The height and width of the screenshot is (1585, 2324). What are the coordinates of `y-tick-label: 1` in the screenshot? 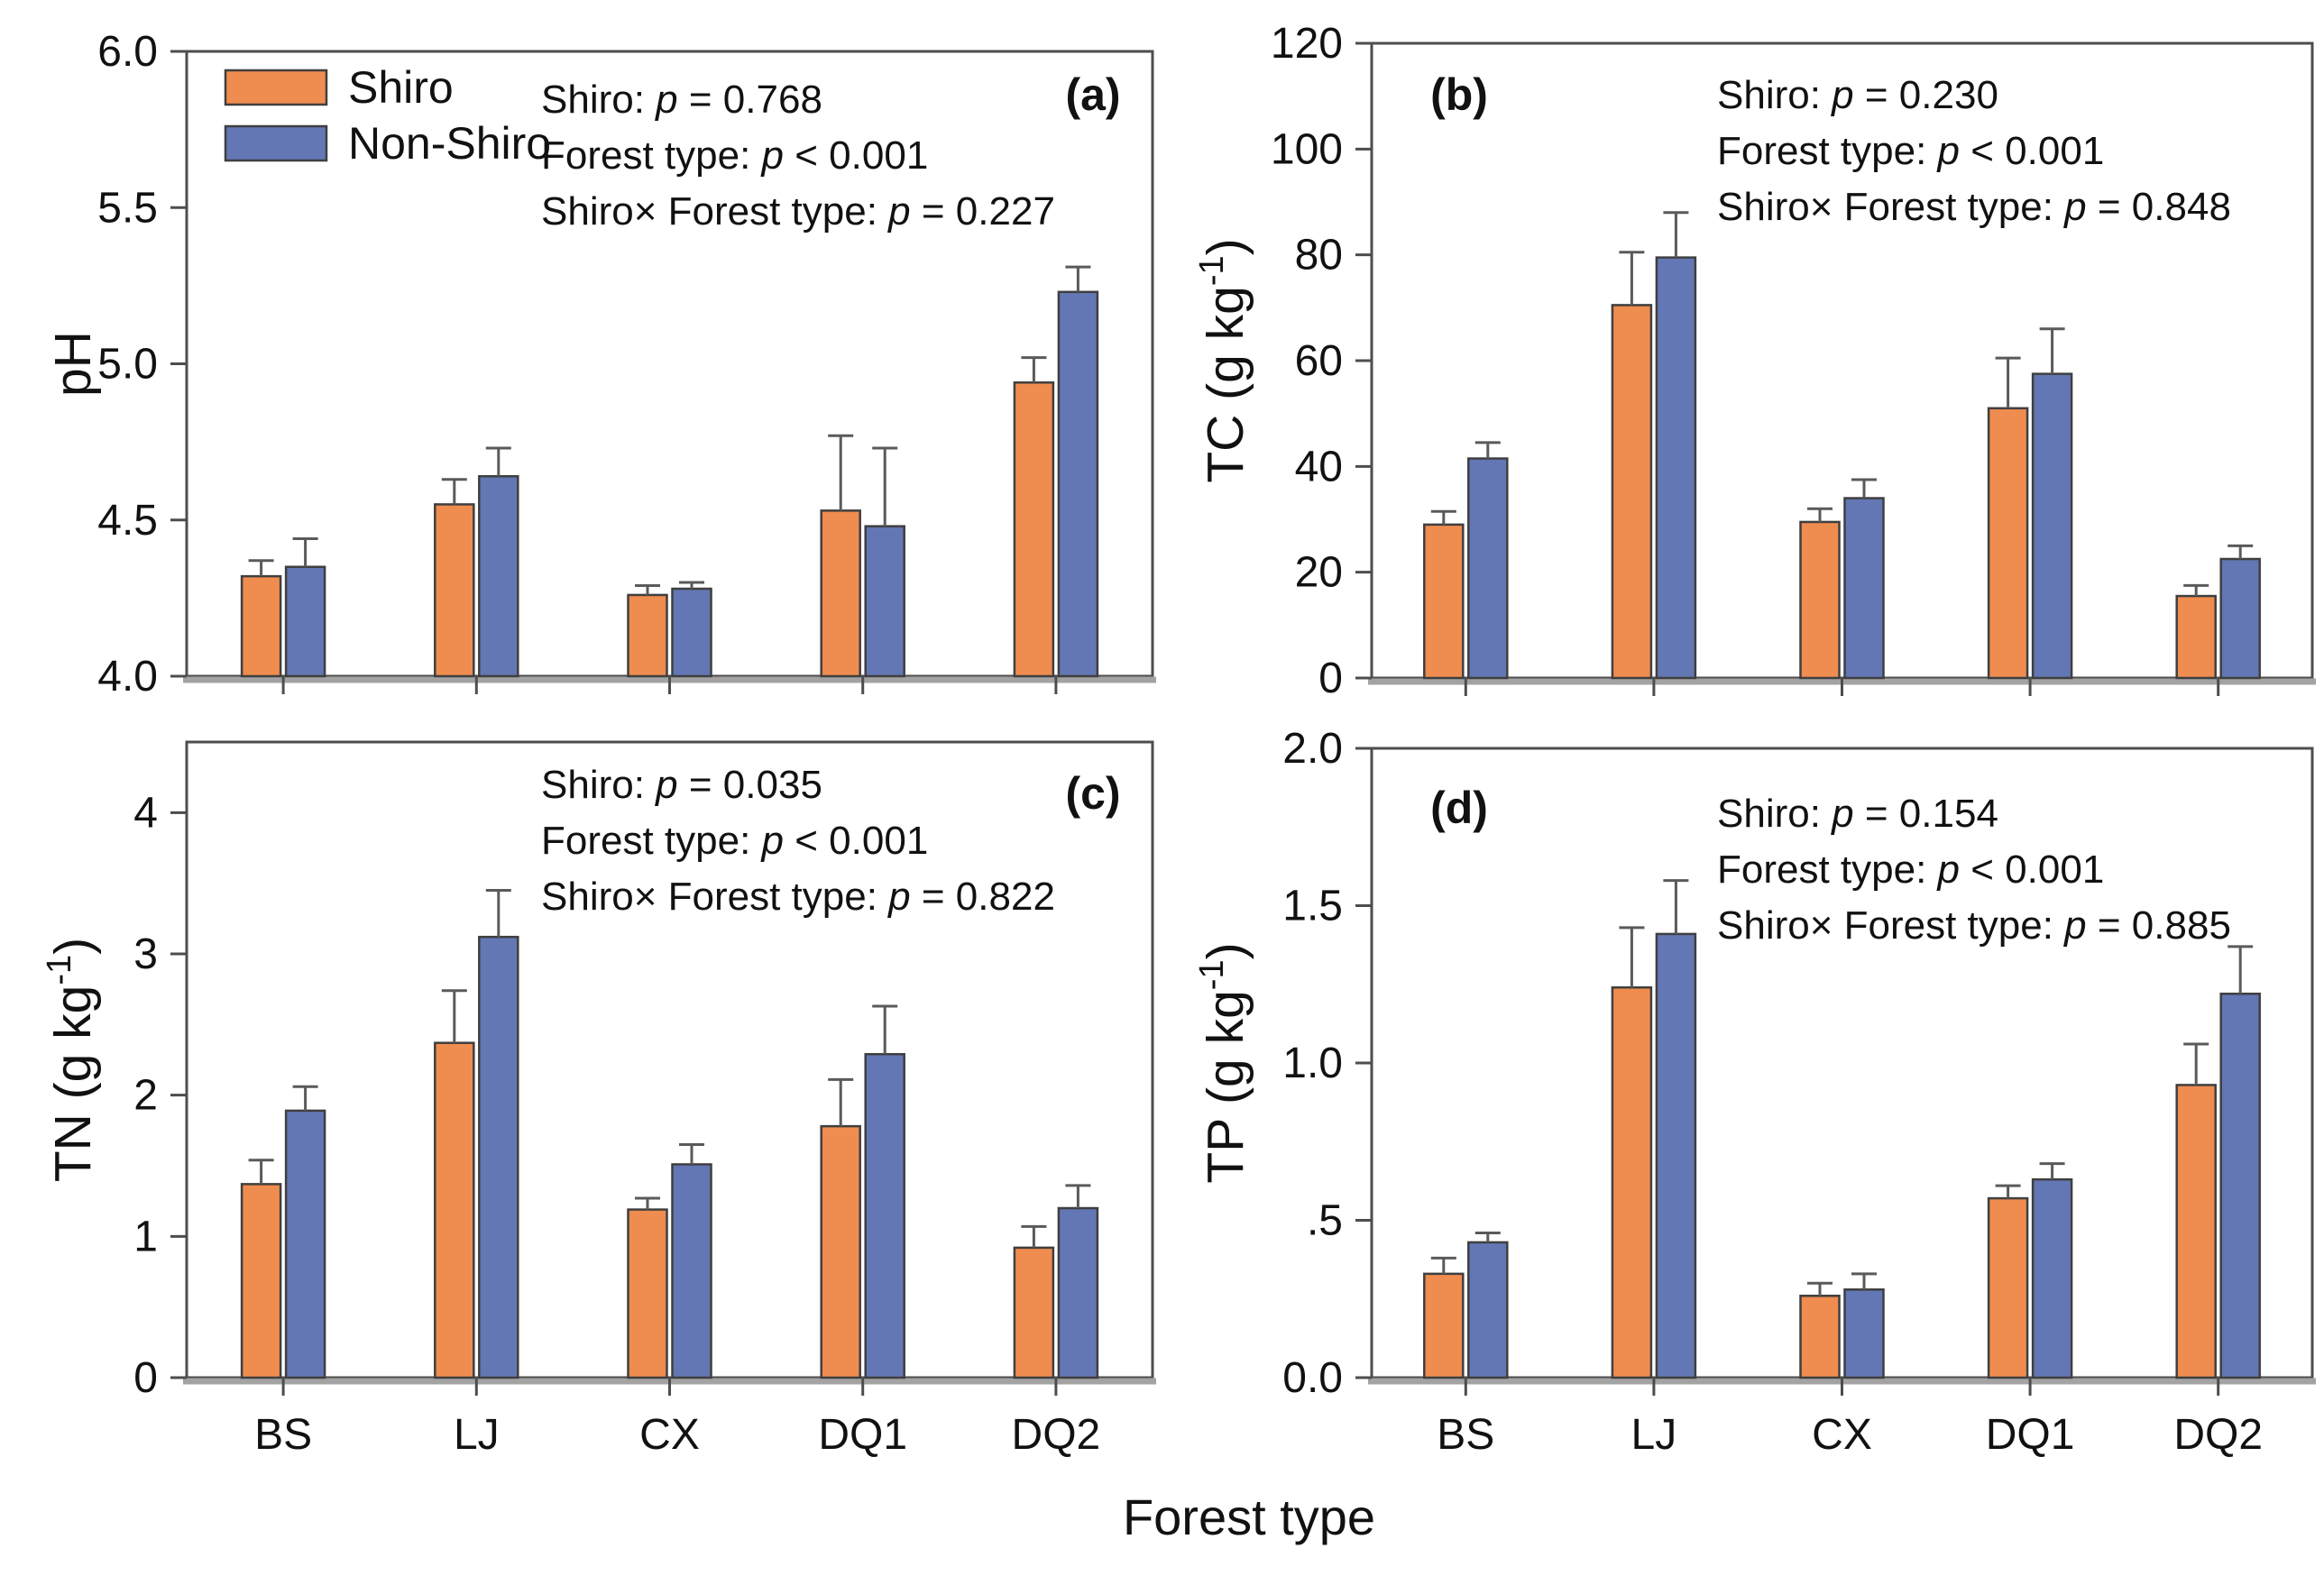 It's located at (145, 1236).